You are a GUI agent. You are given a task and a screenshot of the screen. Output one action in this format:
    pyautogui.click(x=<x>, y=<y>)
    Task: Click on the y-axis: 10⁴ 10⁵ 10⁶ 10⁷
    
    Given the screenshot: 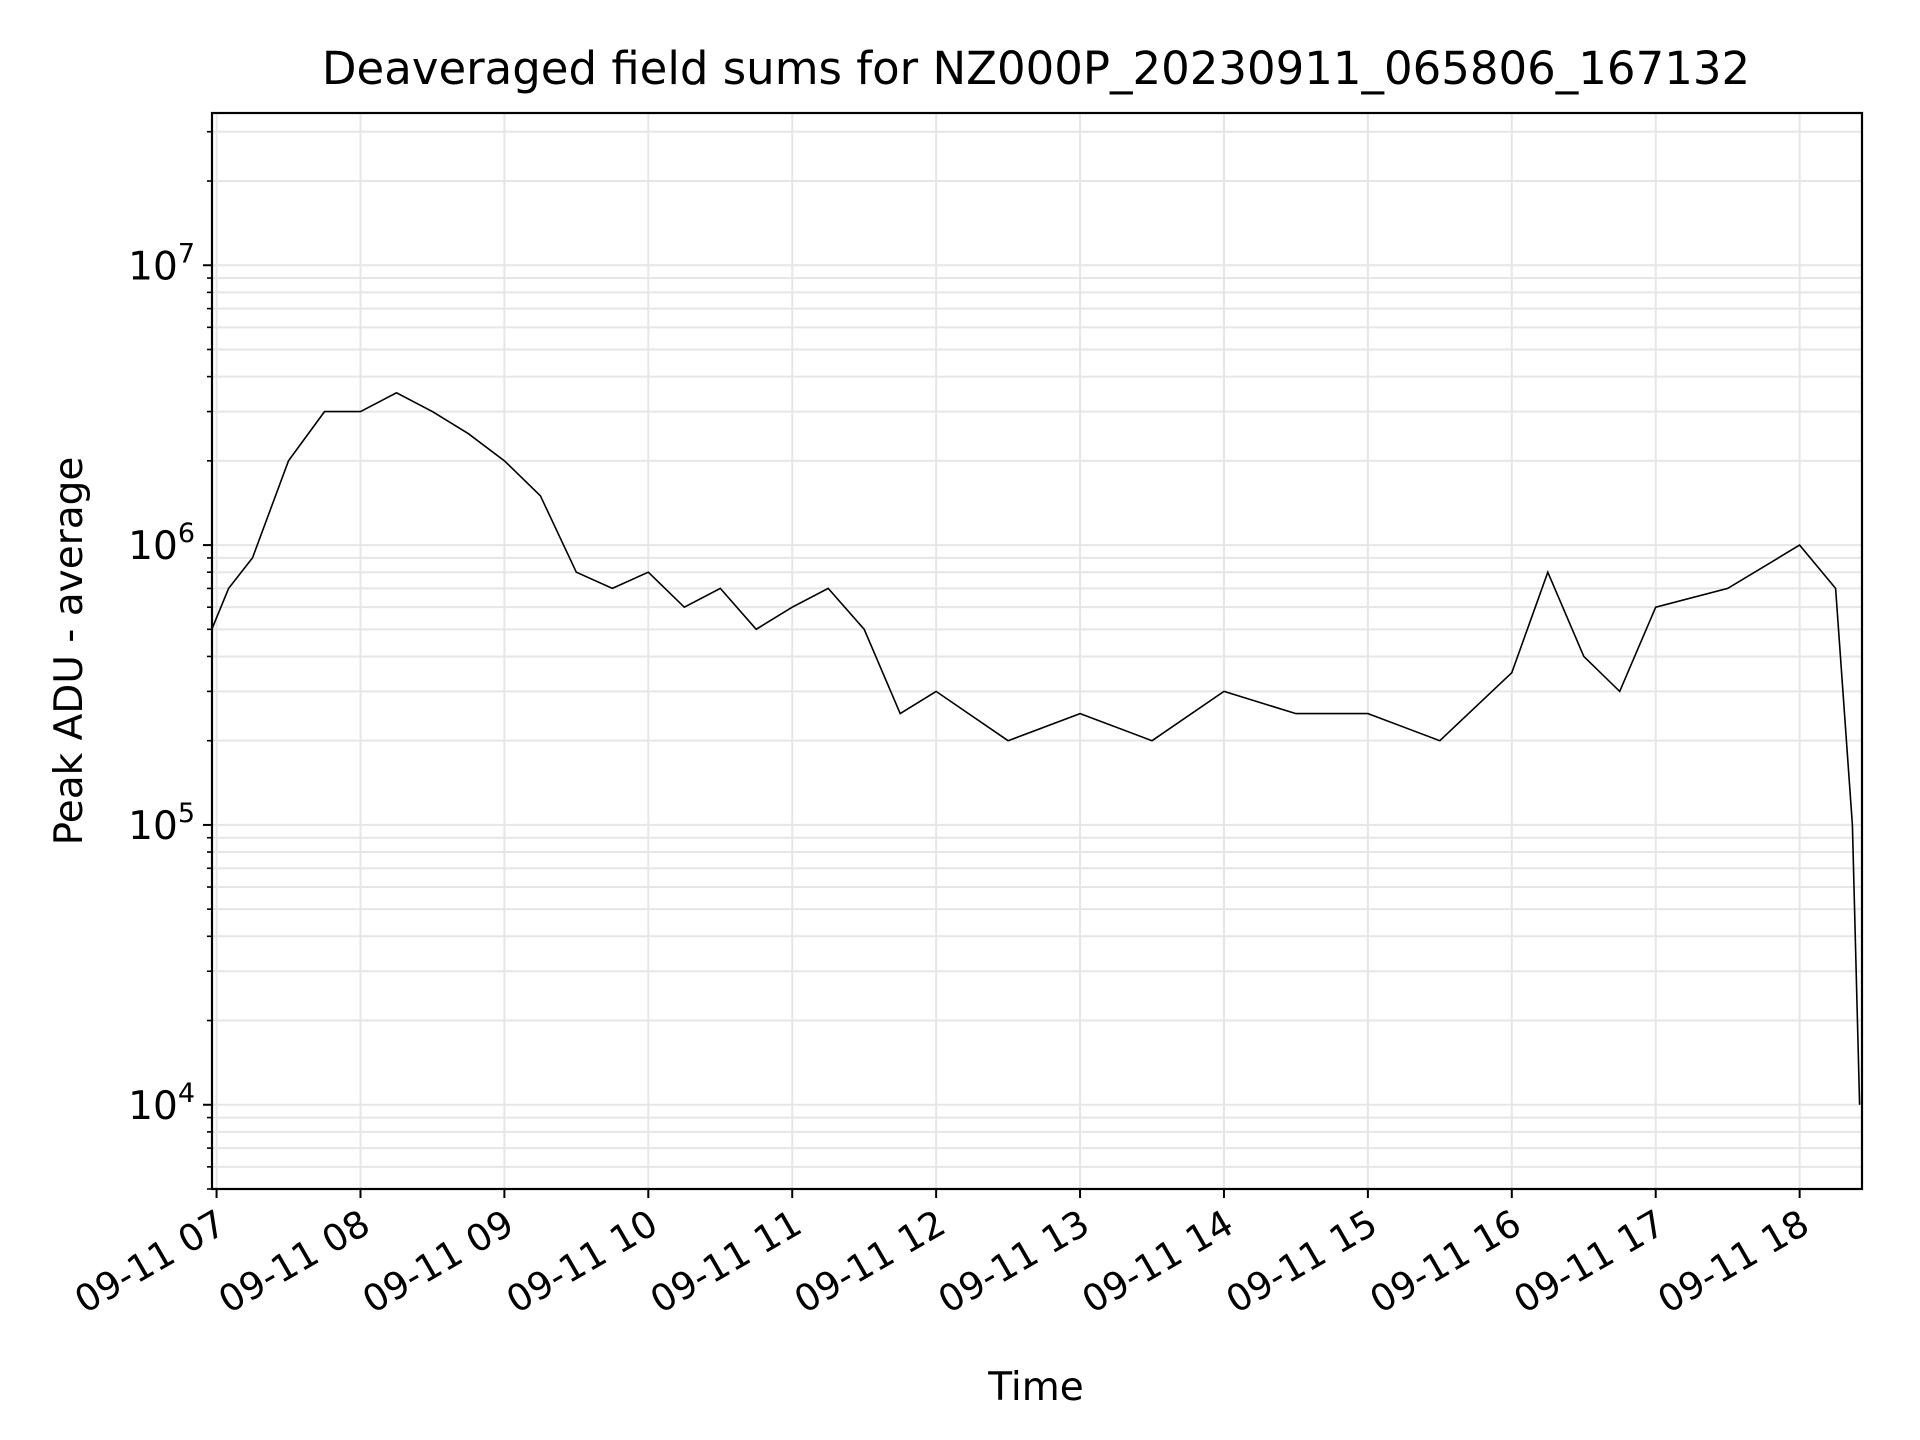 What is the action you would take?
    pyautogui.click(x=170, y=660)
    